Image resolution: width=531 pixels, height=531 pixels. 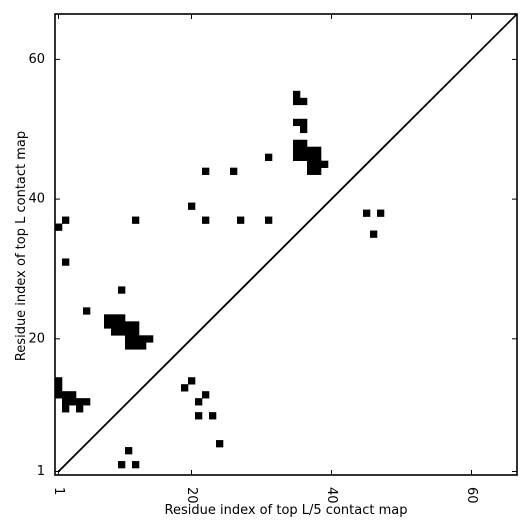 I want to click on x-tick-label: 1, so click(x=58, y=491).